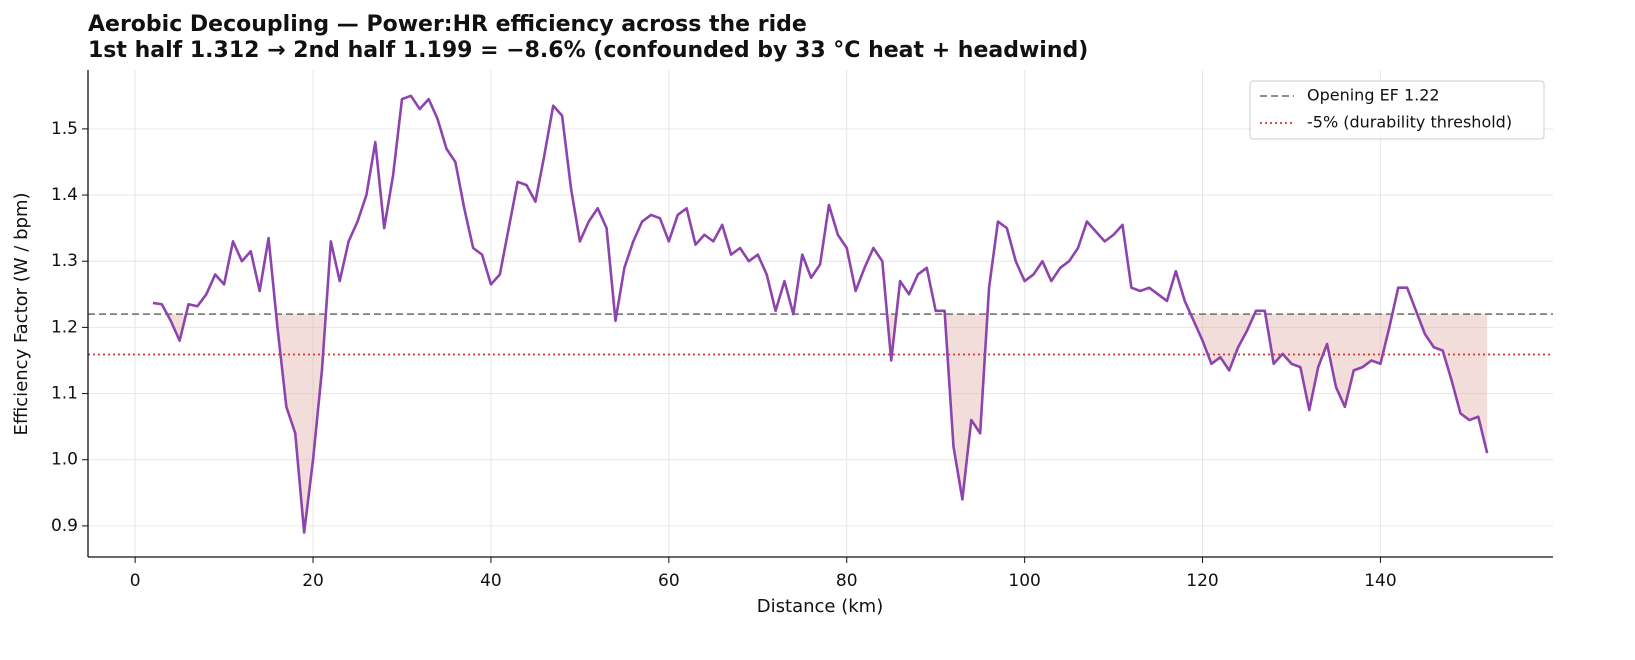 This screenshot has width=1635, height=660. Describe the element at coordinates (135, 581) in the screenshot. I see `x-tick-label: 0` at that location.